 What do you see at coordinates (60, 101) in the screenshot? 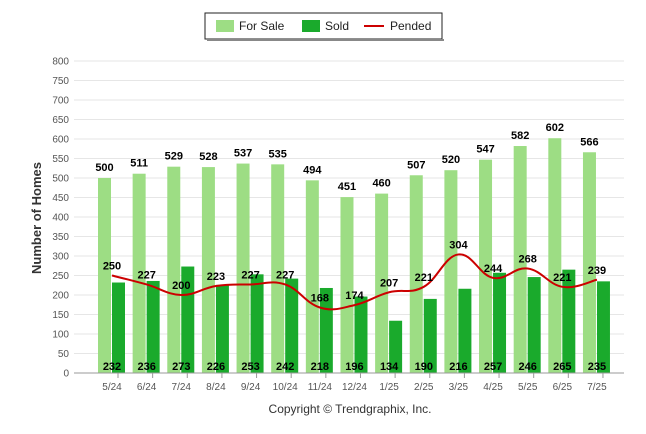
I see `y-tick-label: 700` at bounding box center [60, 101].